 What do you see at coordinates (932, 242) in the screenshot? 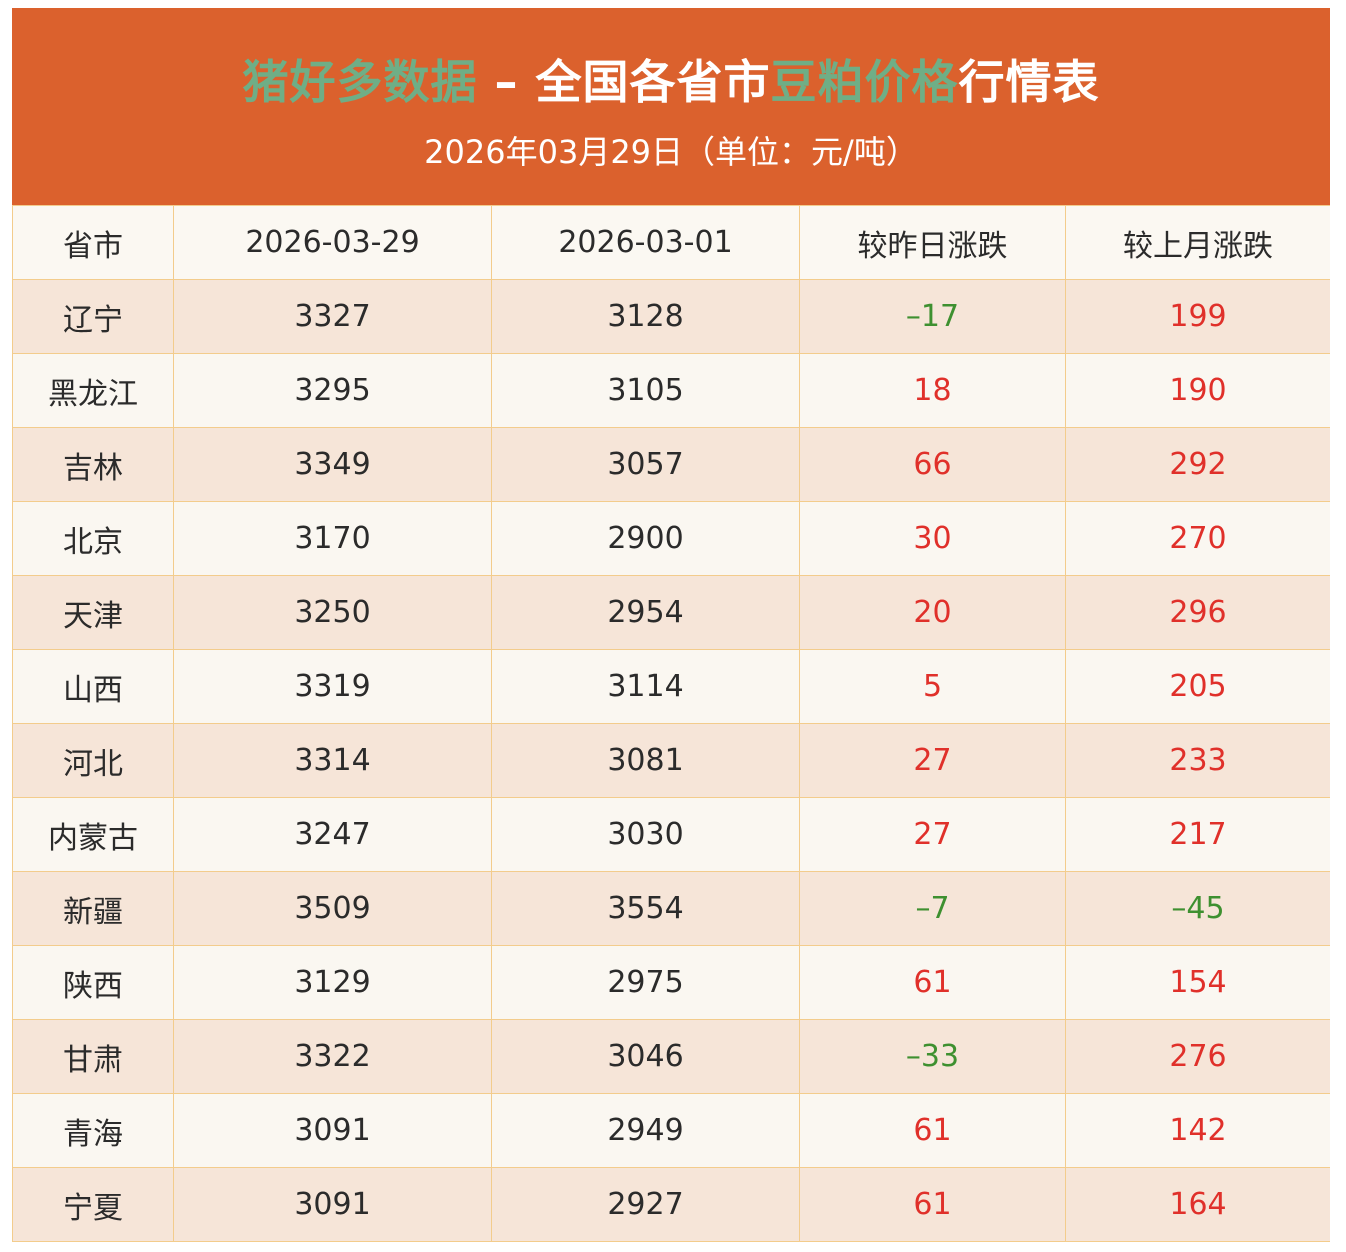
I see `column-header-day-change: 较昨日涨跌` at bounding box center [932, 242].